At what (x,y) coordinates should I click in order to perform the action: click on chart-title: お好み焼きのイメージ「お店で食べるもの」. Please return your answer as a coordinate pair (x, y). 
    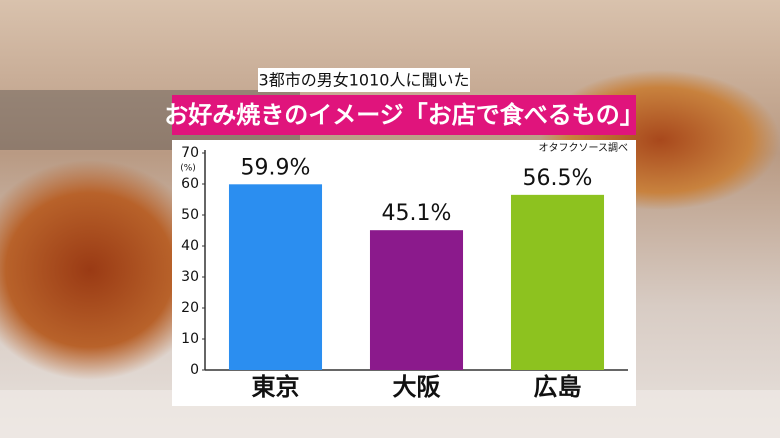
    Looking at the image, I should click on (404, 115).